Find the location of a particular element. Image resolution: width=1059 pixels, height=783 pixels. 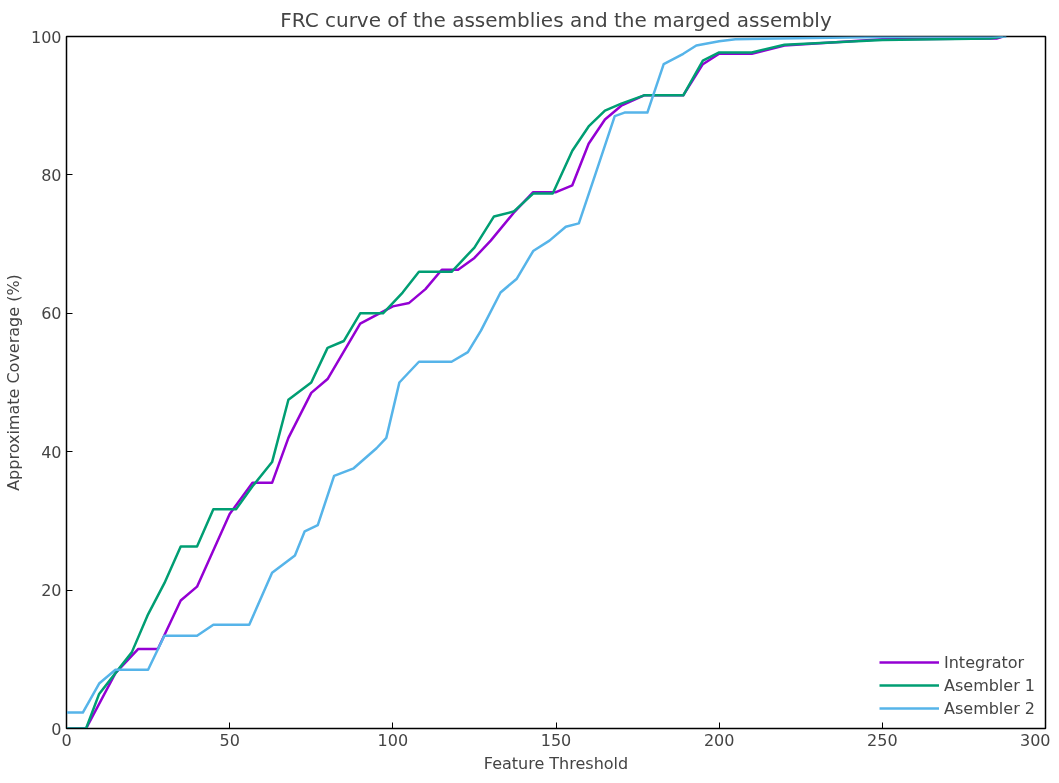

x-axis-title: Feature Threshold is located at coordinates (556, 763).